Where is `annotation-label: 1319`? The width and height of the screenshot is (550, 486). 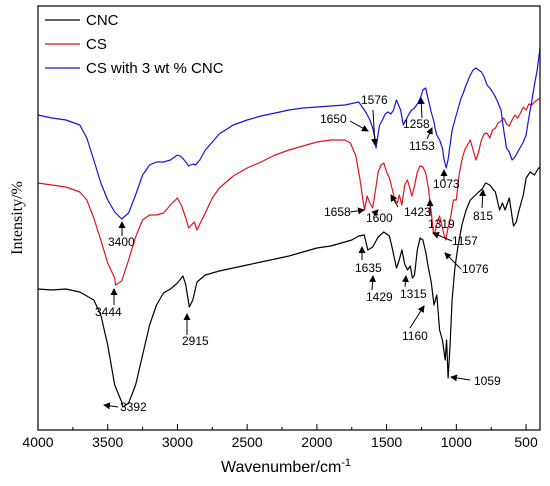
annotation-label: 1319 is located at coordinates (441, 224).